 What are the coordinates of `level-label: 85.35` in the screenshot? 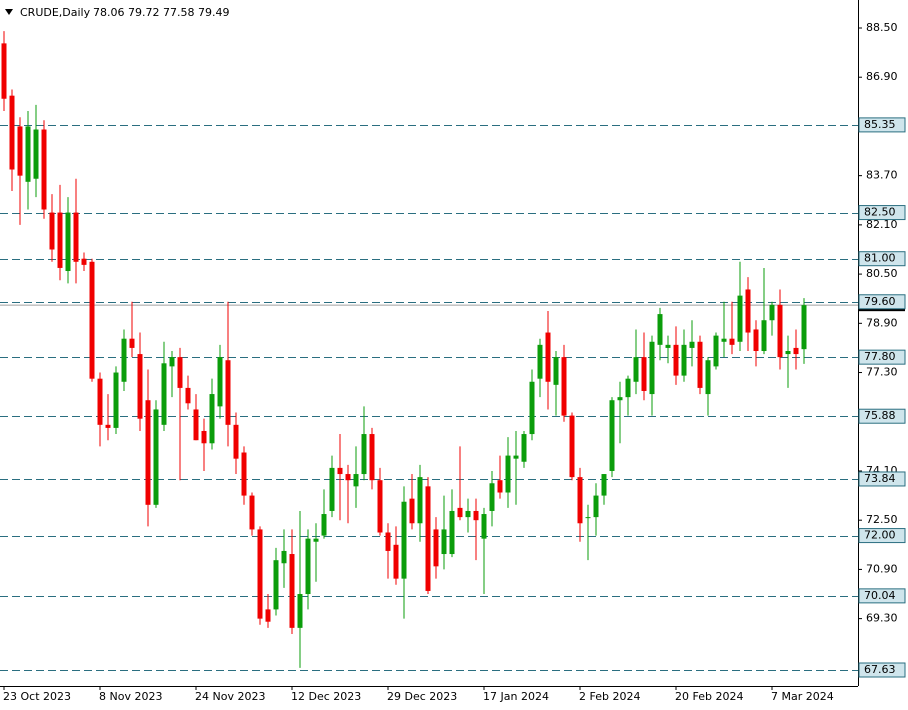 It's located at (880, 124).